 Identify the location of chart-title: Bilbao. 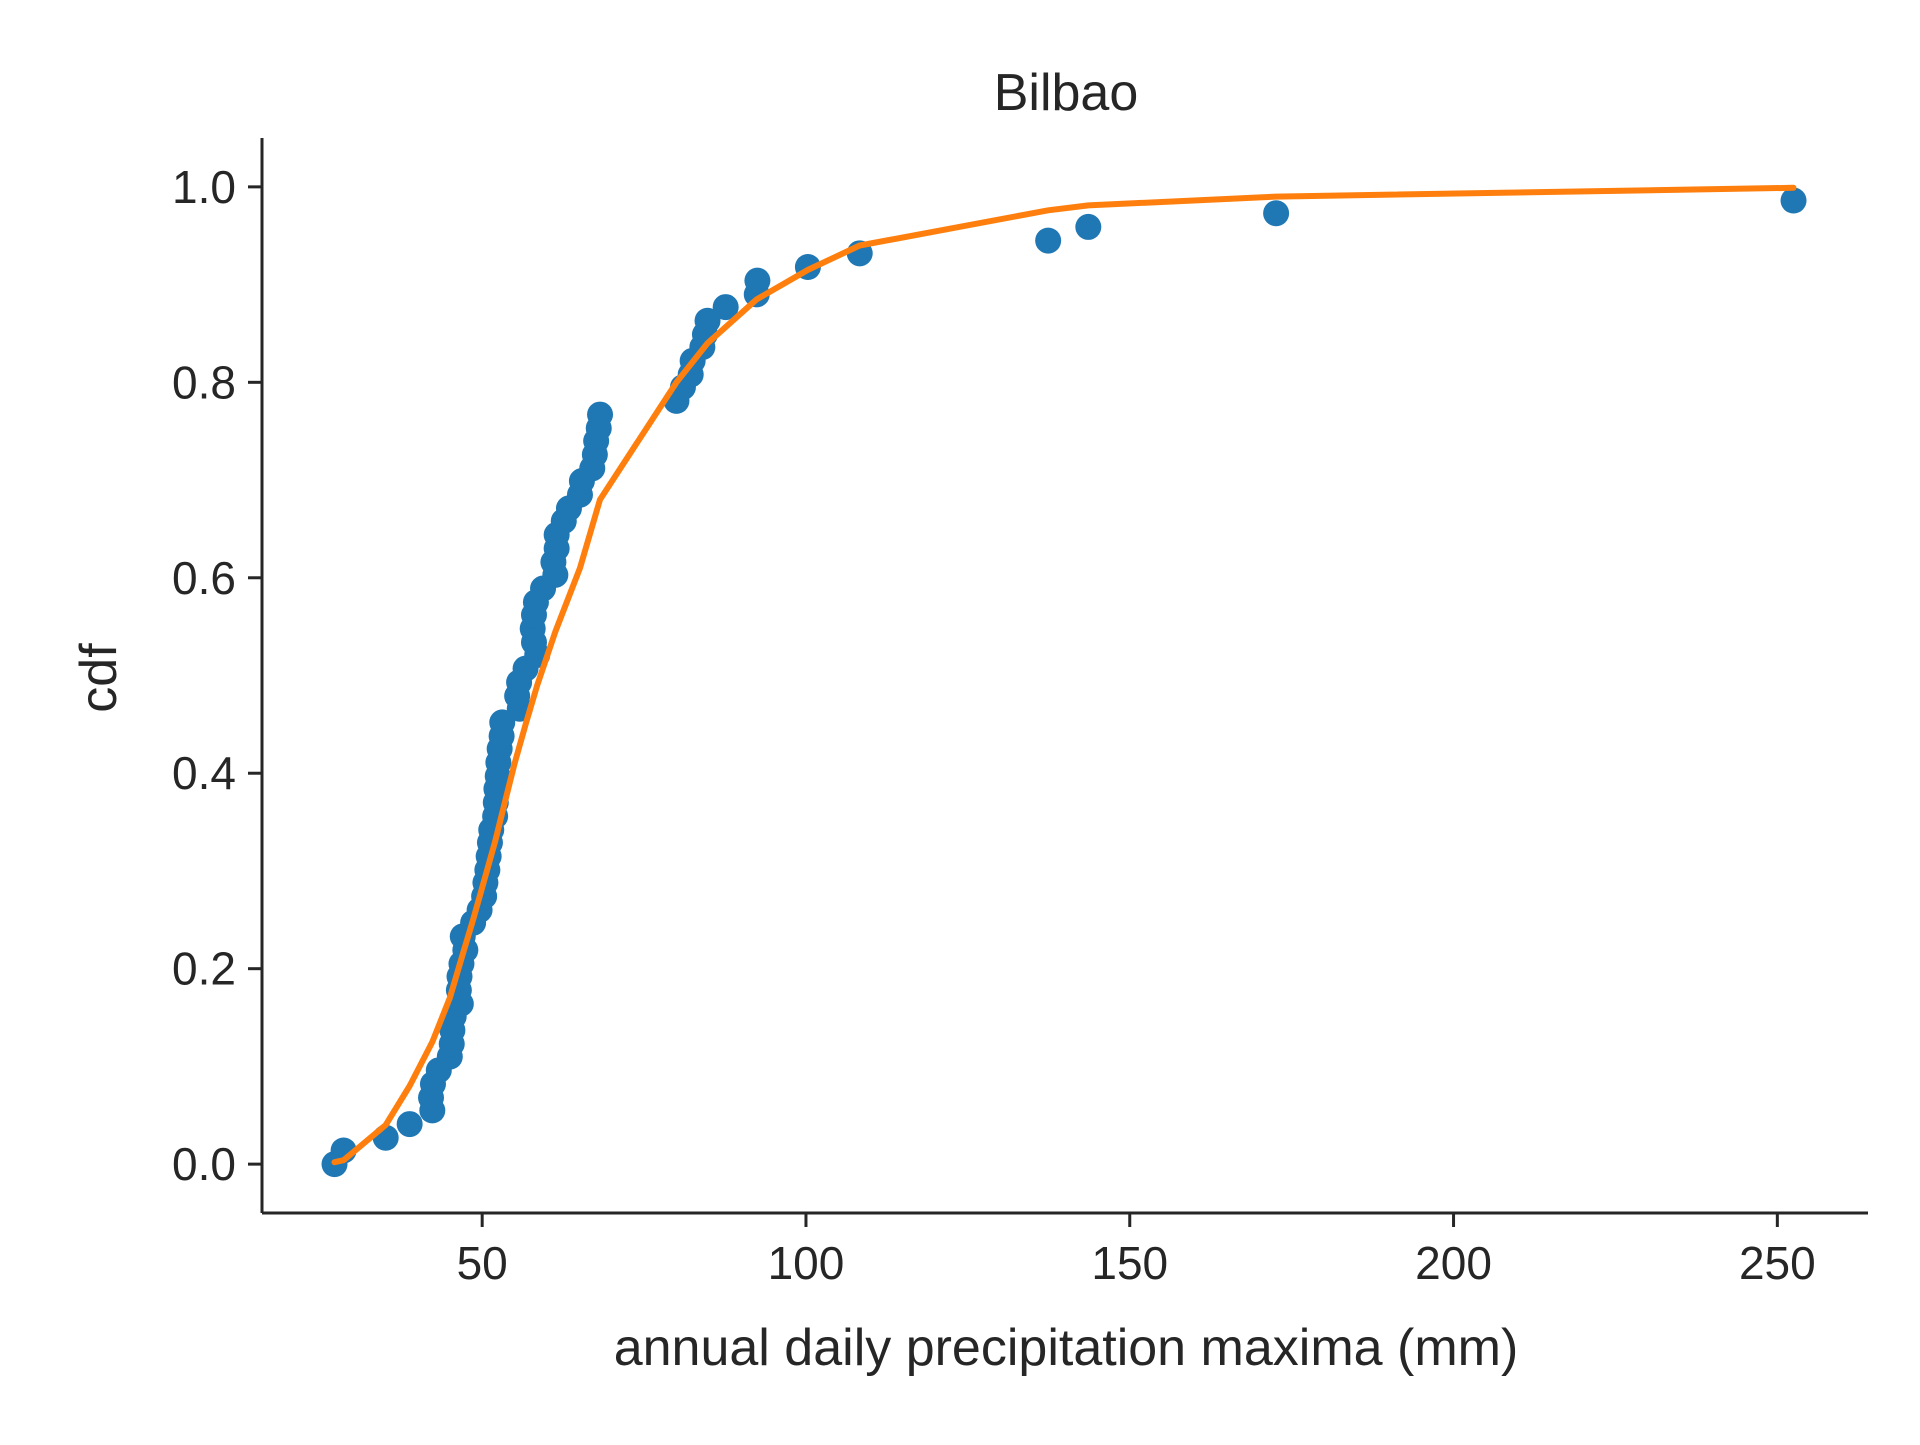
(1066, 93).